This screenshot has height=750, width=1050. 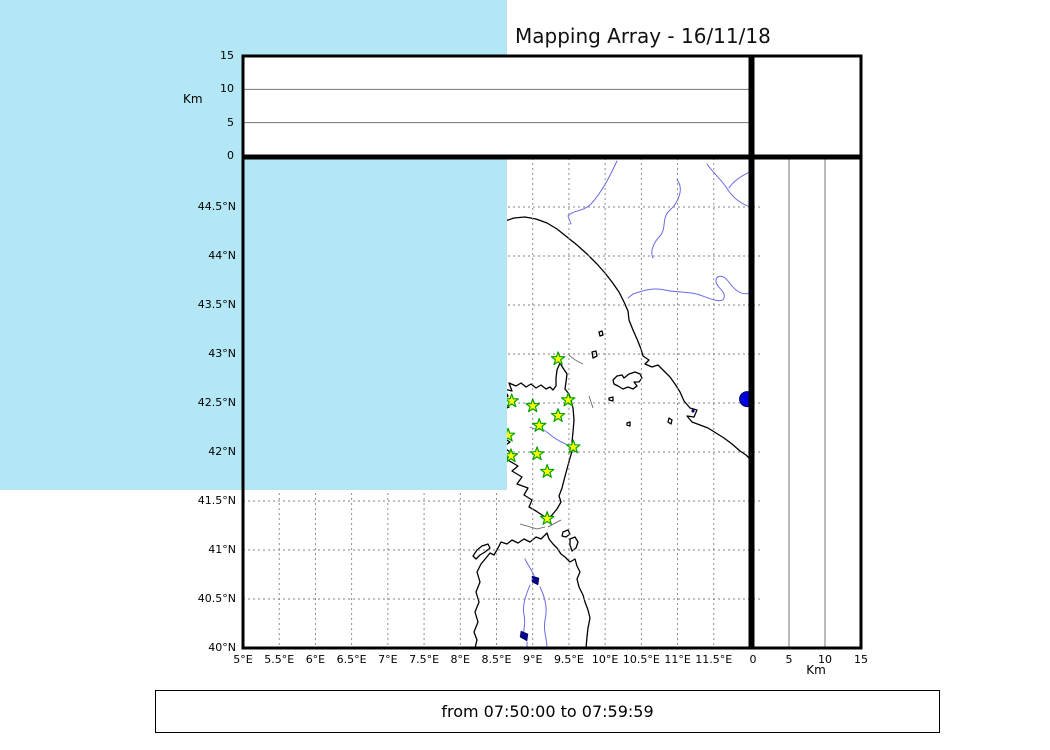 What do you see at coordinates (789, 659) in the screenshot?
I see `alt-tick-label-right: 5` at bounding box center [789, 659].